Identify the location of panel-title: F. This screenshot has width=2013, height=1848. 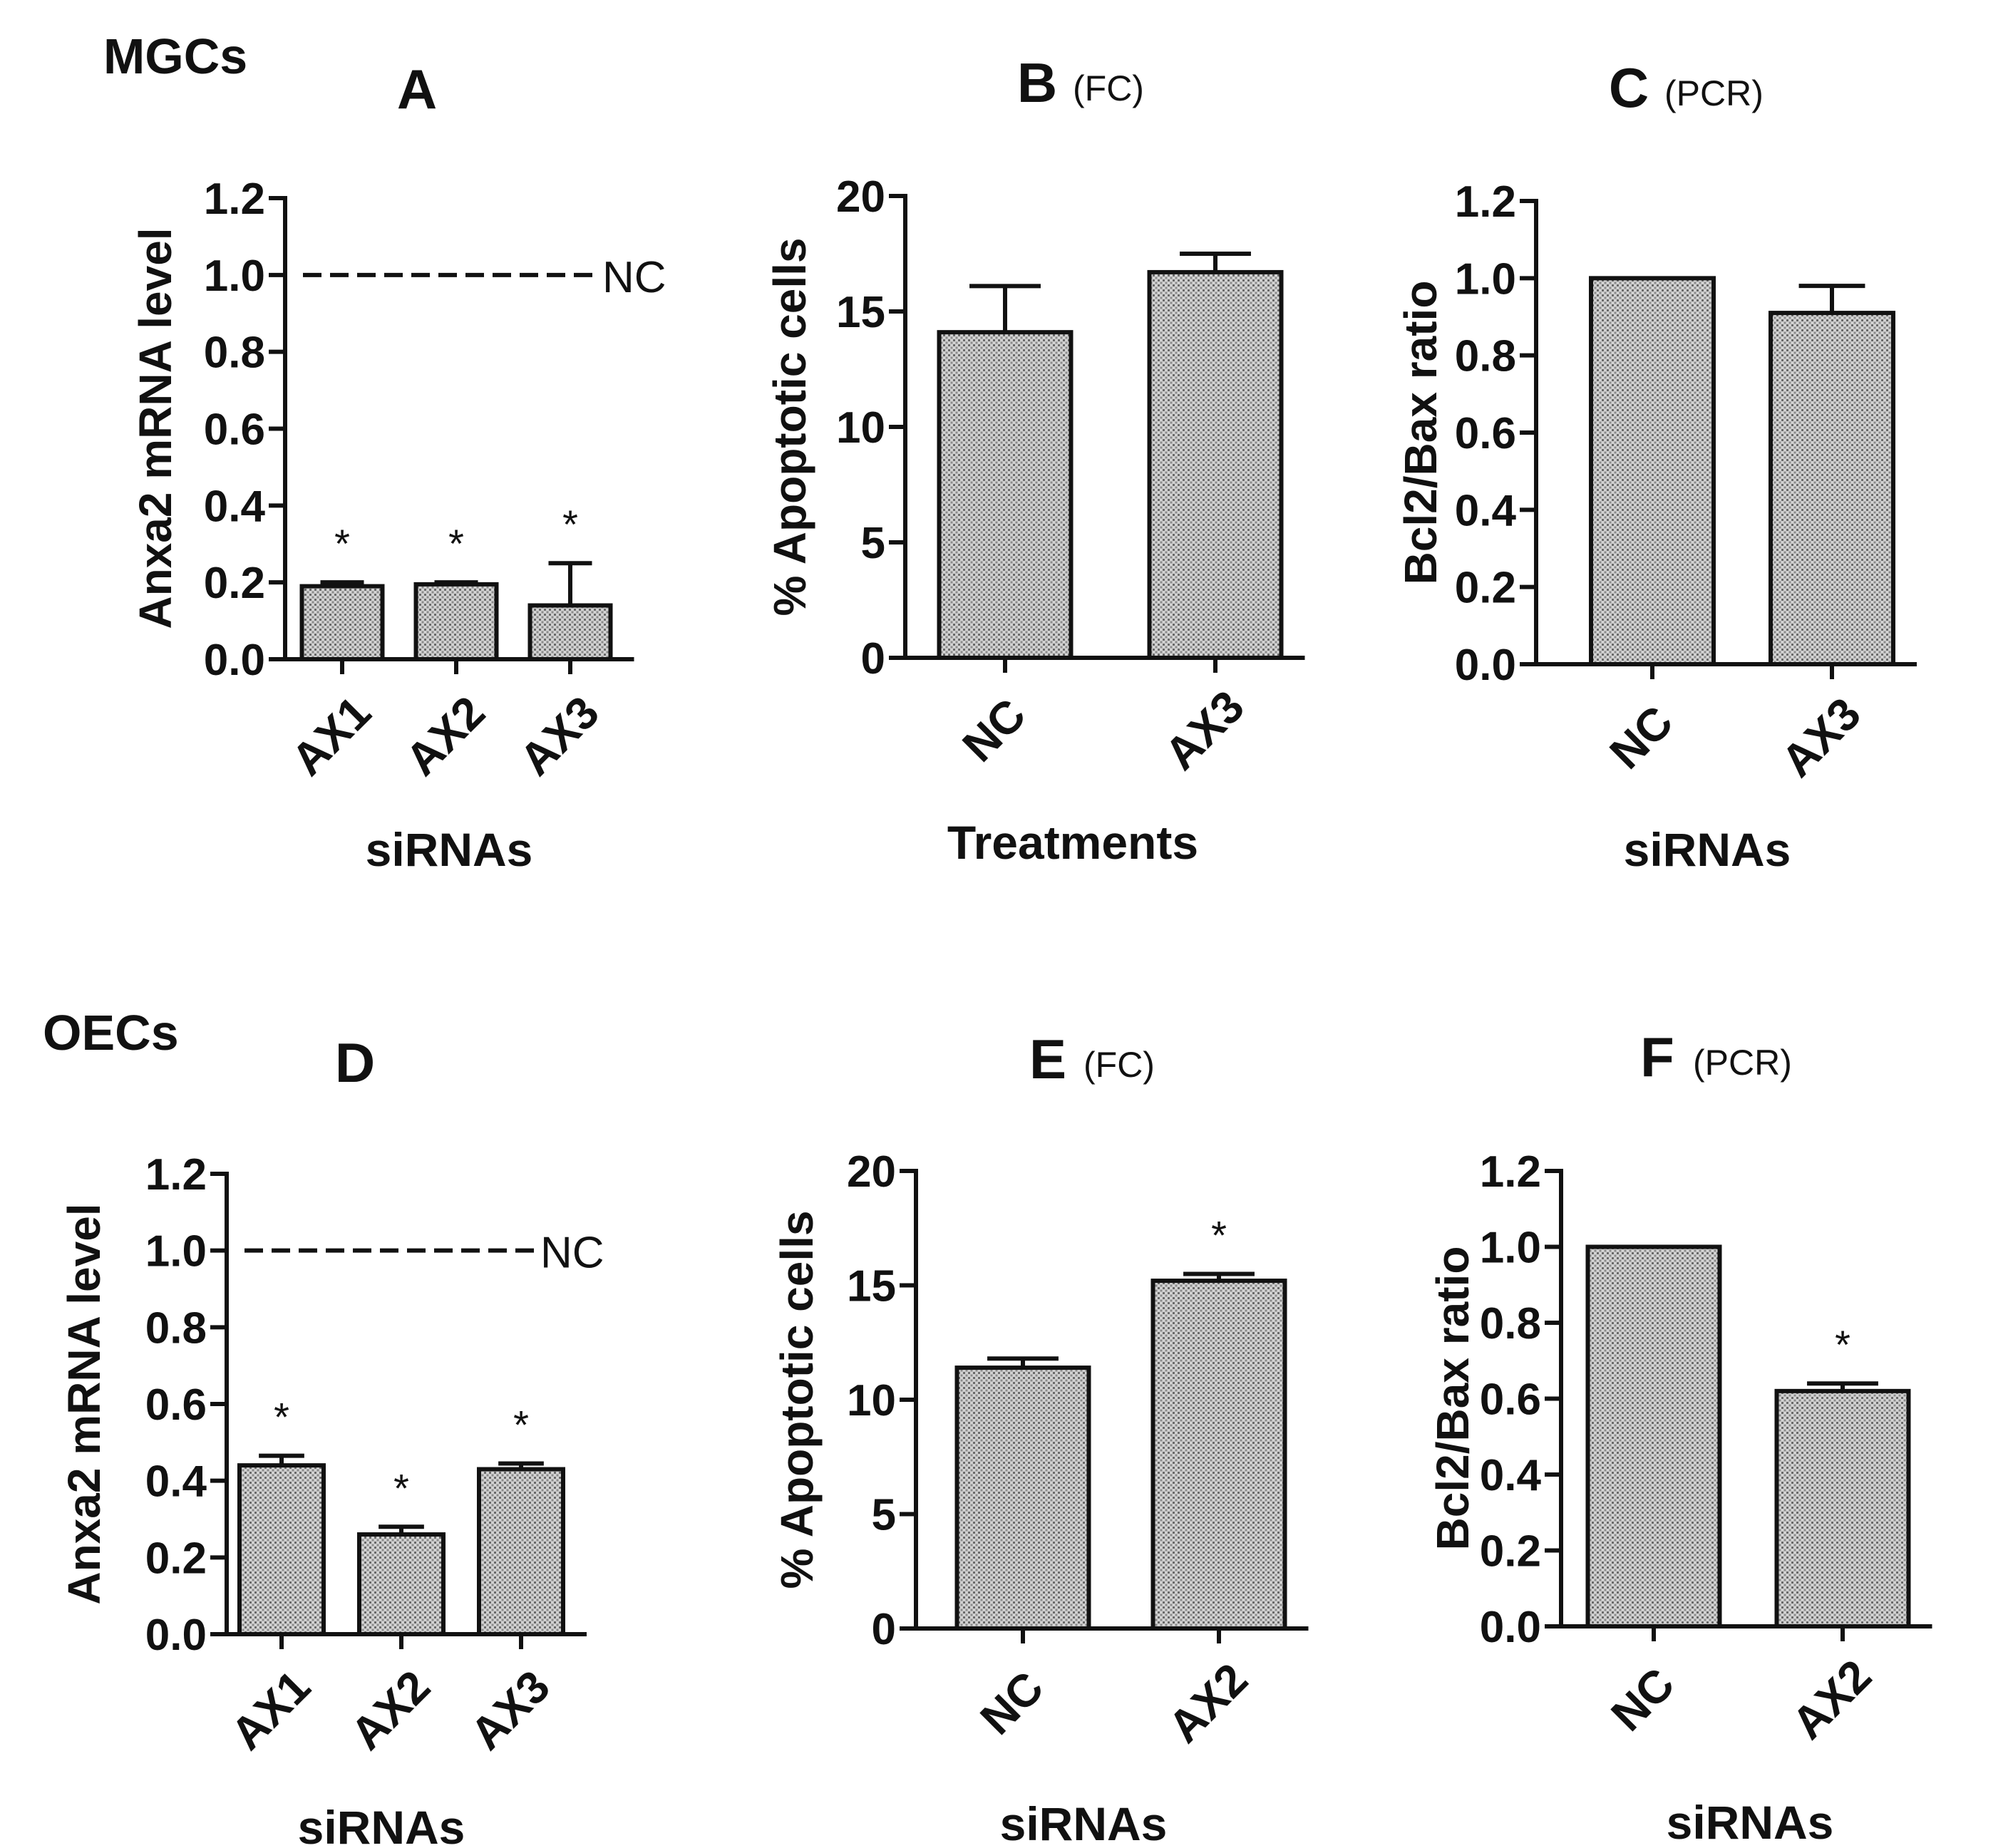
(1657, 1057).